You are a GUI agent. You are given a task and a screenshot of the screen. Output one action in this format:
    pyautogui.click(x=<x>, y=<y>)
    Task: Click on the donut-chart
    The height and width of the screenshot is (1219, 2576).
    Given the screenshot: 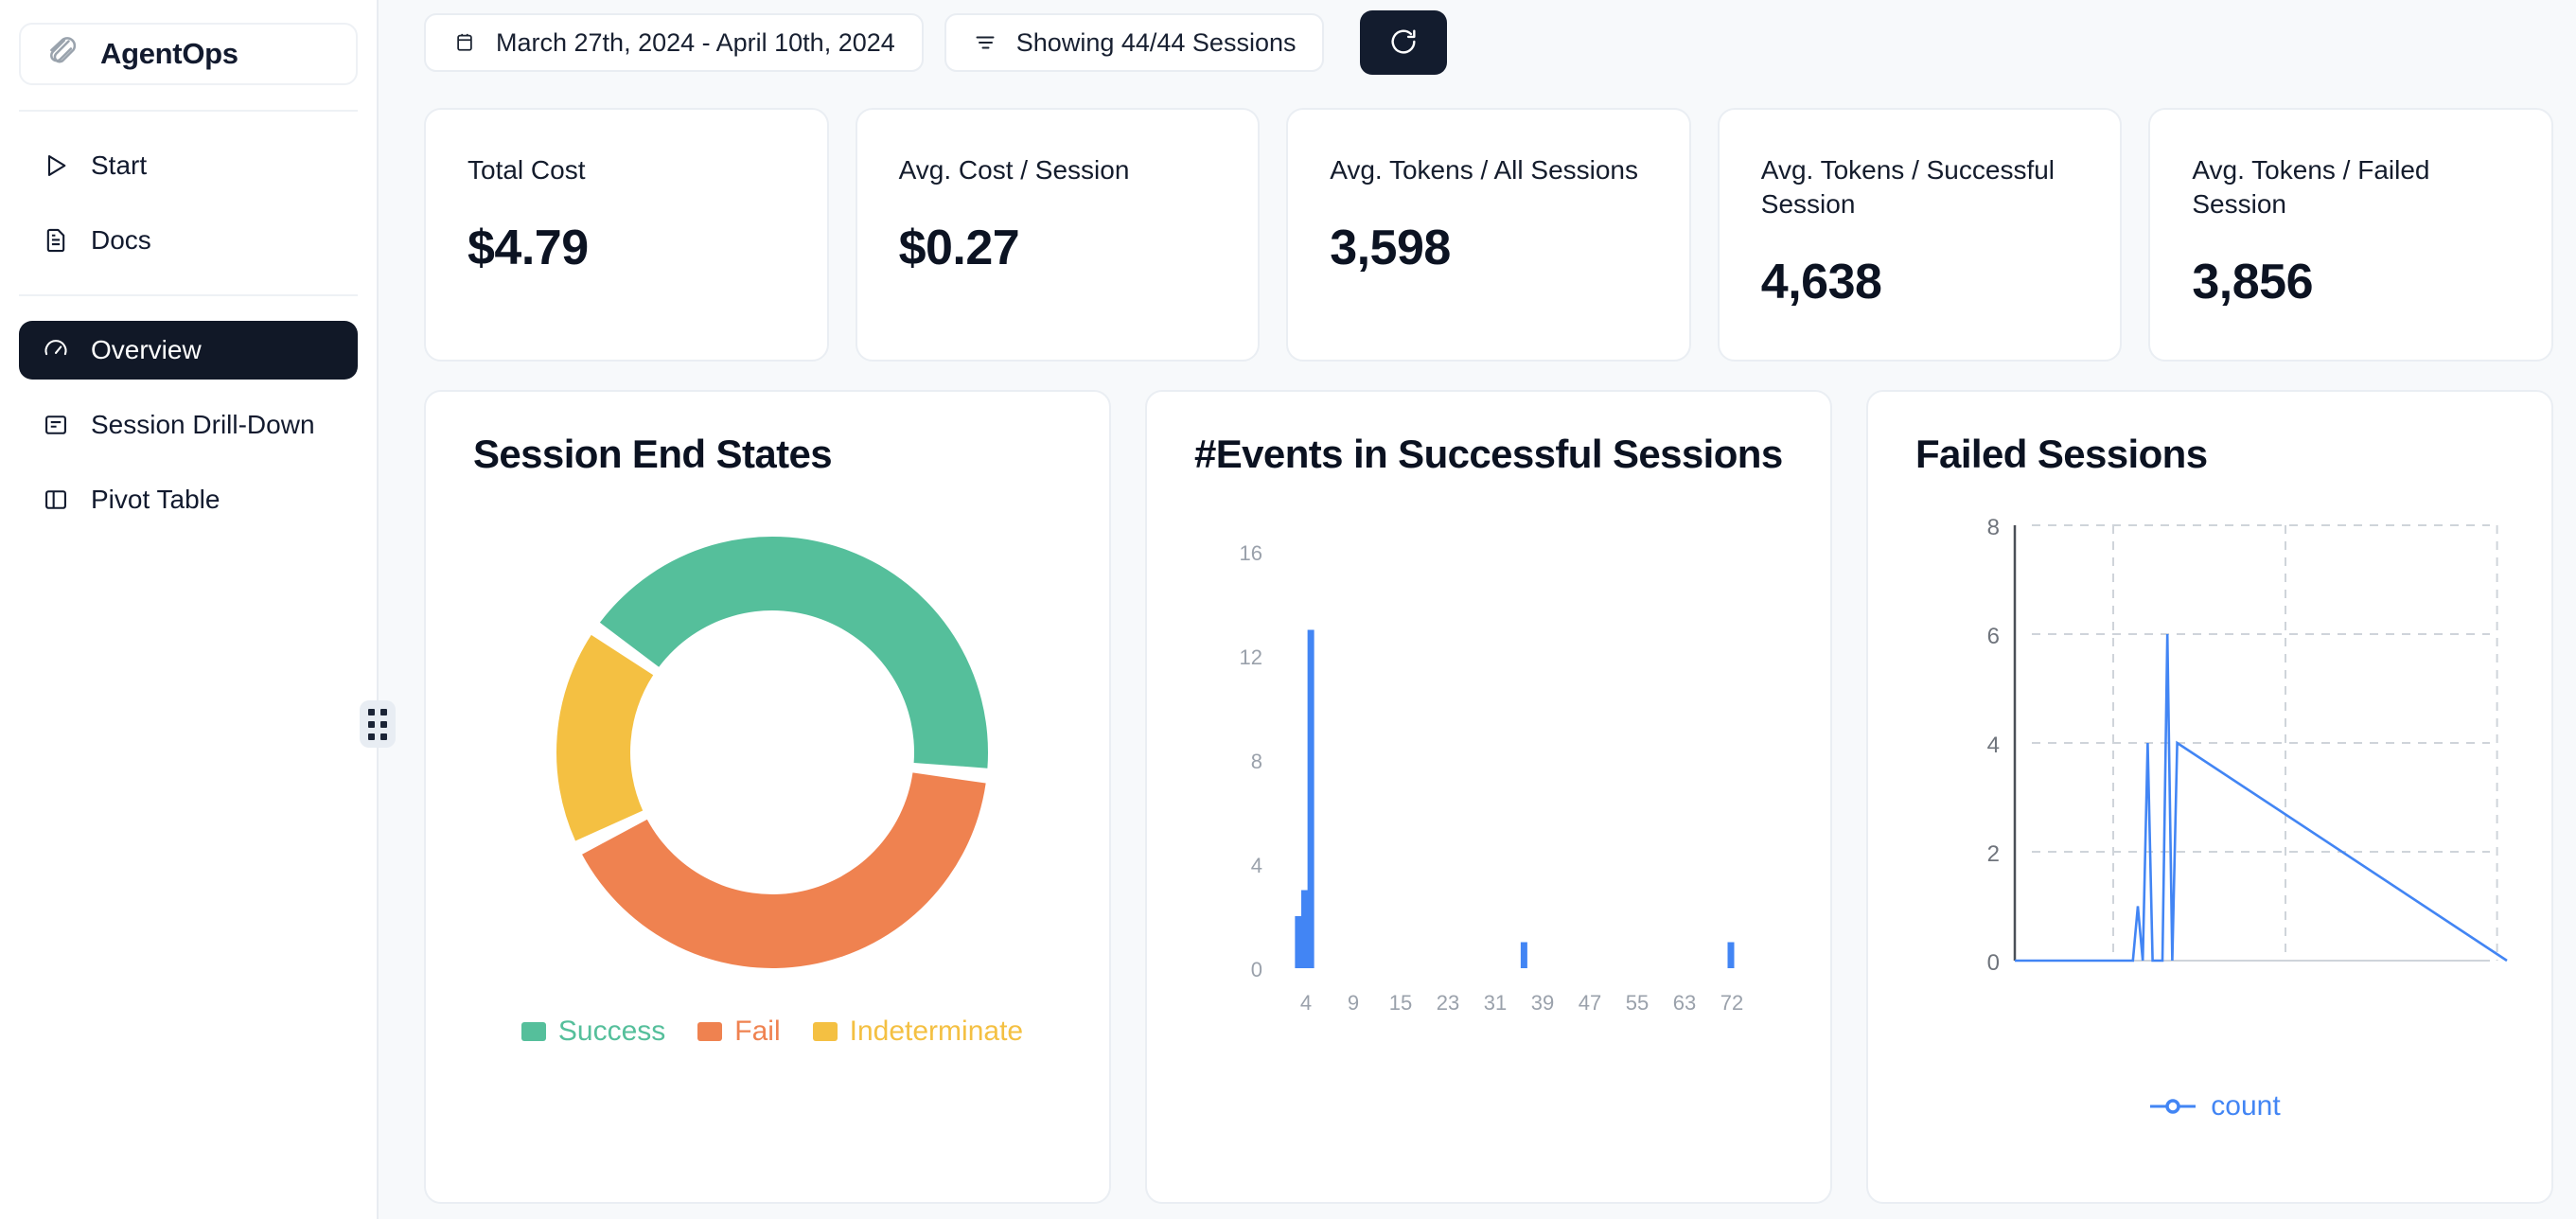 What is the action you would take?
    pyautogui.click(x=772, y=752)
    